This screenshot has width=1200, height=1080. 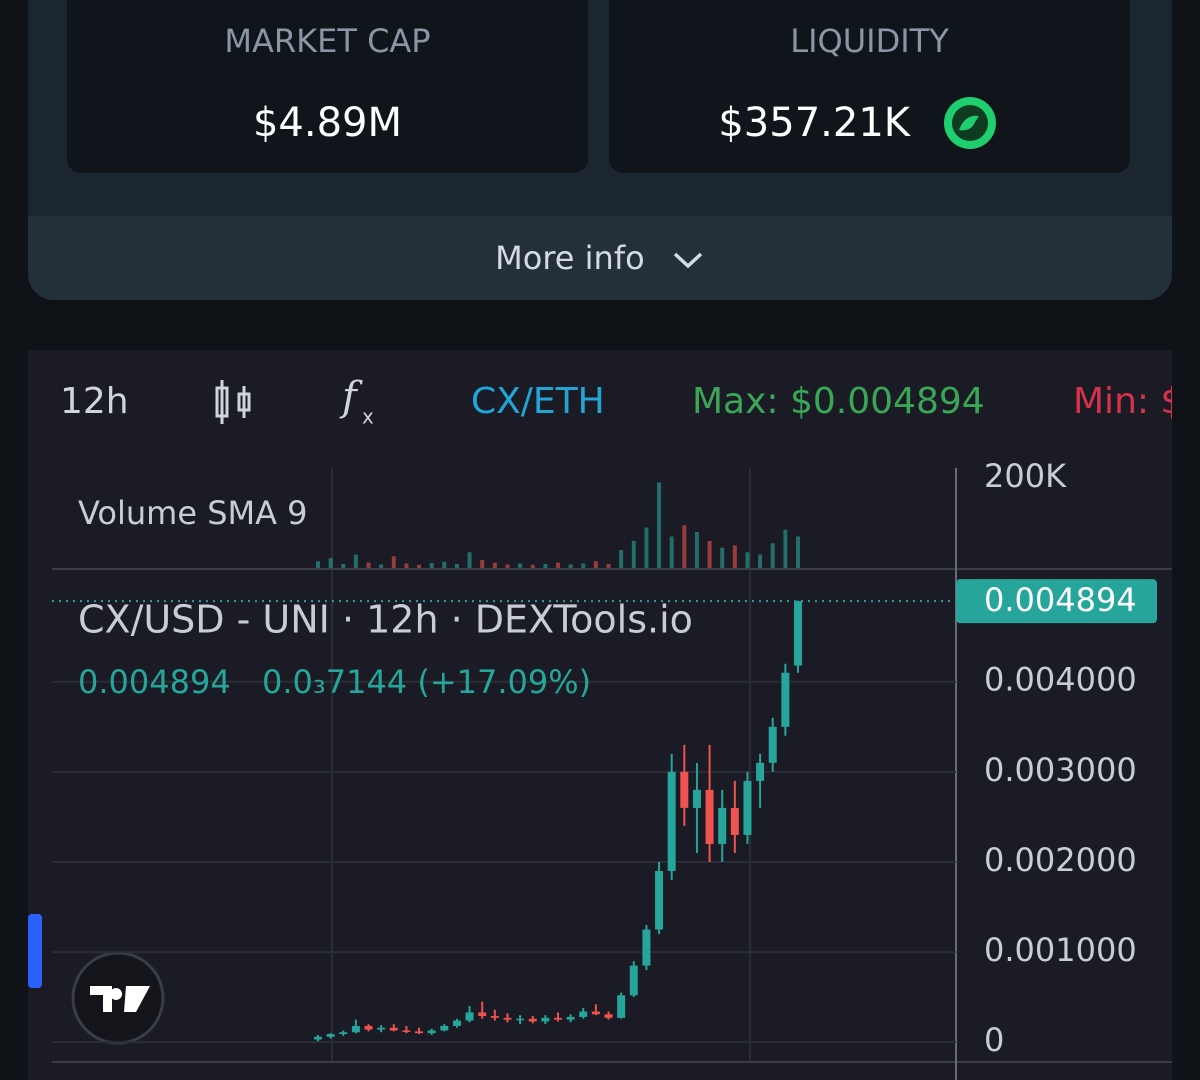 What do you see at coordinates (1060, 600) in the screenshot?
I see `last-price-label: 0.004894` at bounding box center [1060, 600].